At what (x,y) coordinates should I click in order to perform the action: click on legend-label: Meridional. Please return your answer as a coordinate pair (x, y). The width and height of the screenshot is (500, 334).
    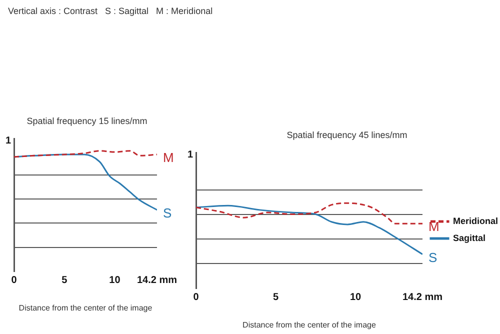
    Looking at the image, I should click on (475, 221).